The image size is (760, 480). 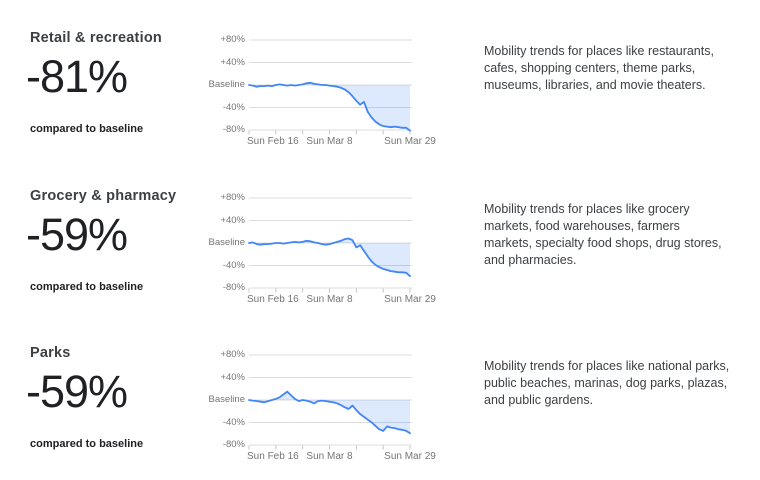 I want to click on category-title: Parks, so click(x=50, y=353).